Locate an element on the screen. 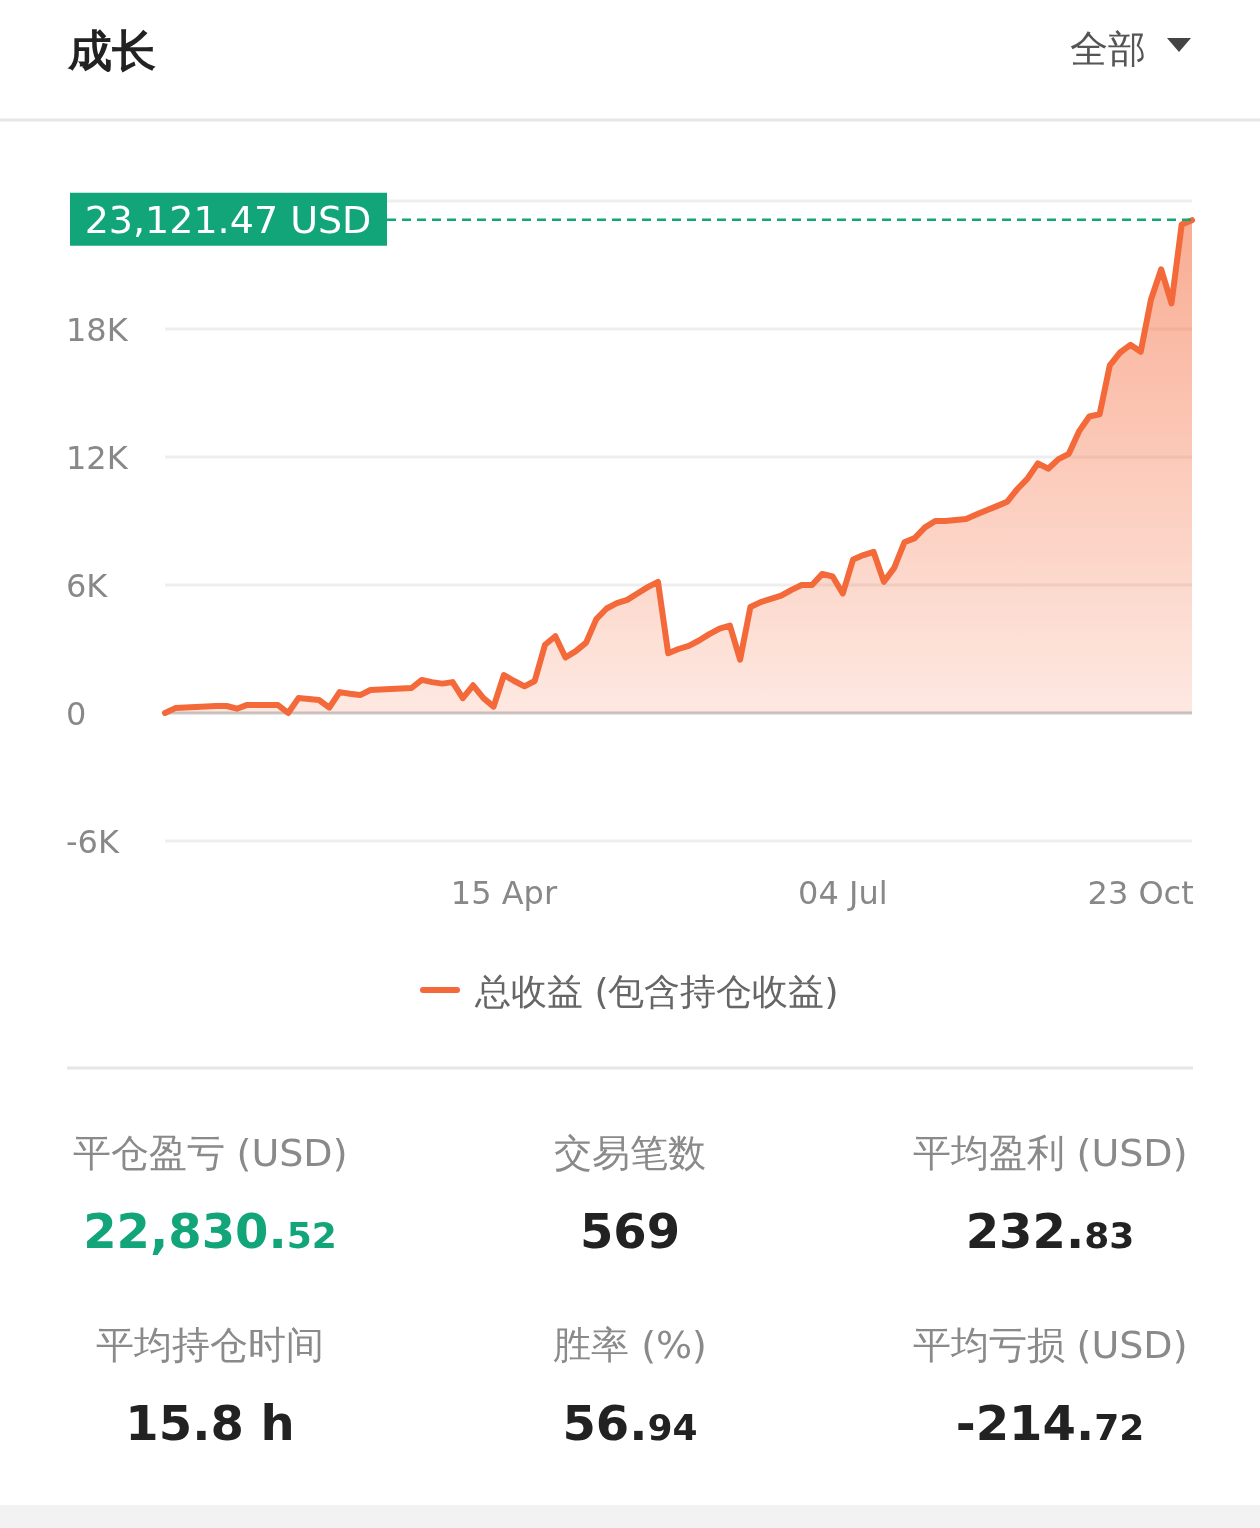 The image size is (1260, 1528). ref-line-label: 23,121.47 USD is located at coordinates (228, 219).